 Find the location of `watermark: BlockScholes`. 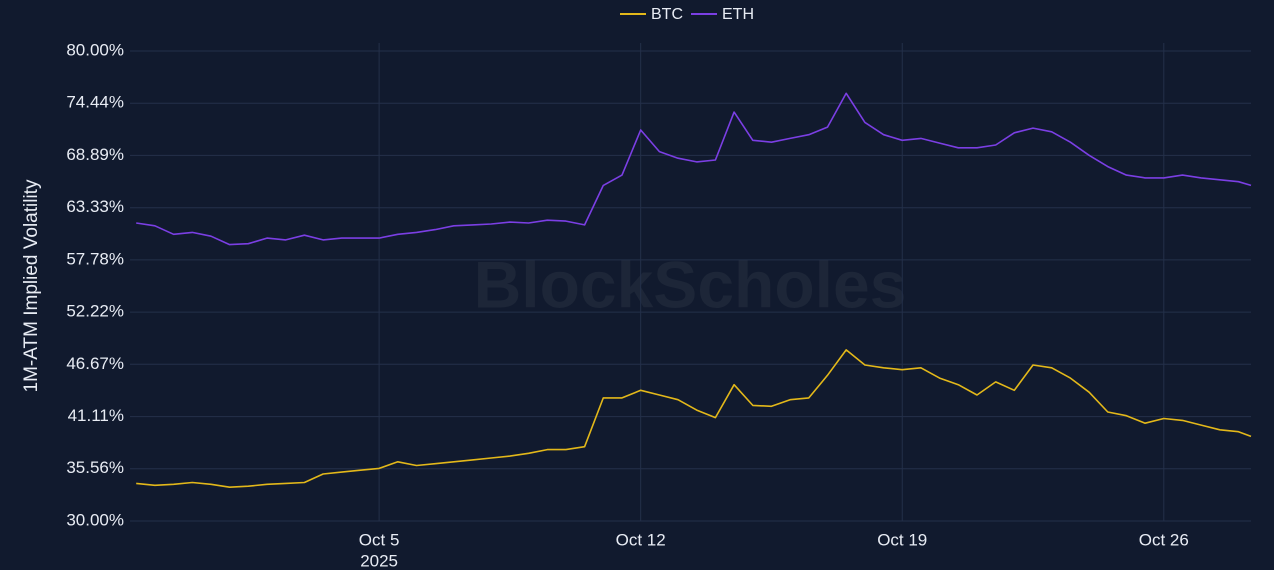

watermark: BlockScholes is located at coordinates (690, 284).